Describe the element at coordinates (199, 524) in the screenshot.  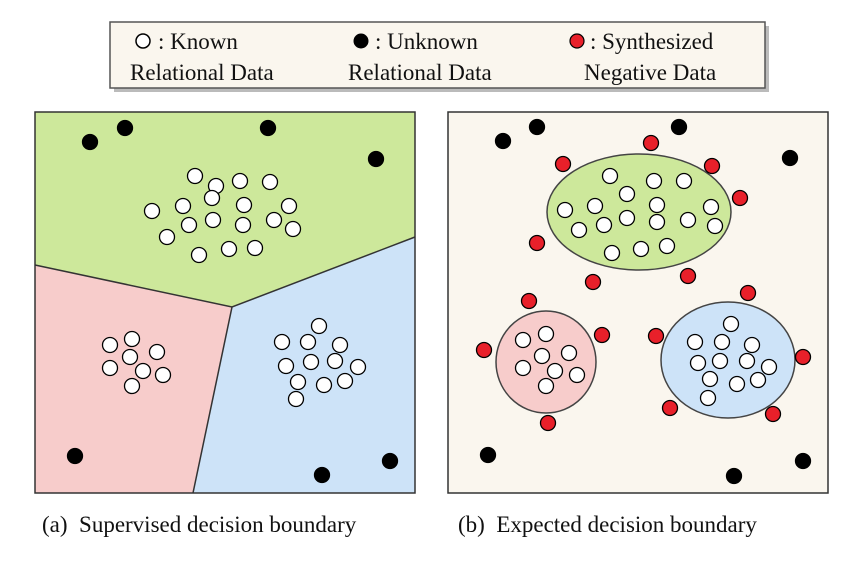
I see `caption: (a) Supervised decision boundary` at that location.